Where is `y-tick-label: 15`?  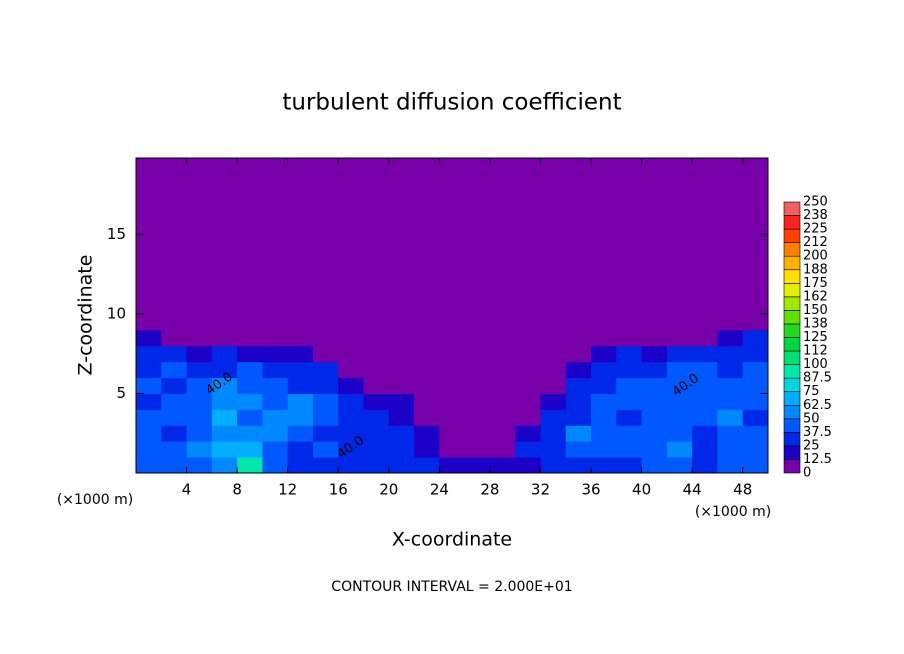 y-tick-label: 15 is located at coordinates (116, 234).